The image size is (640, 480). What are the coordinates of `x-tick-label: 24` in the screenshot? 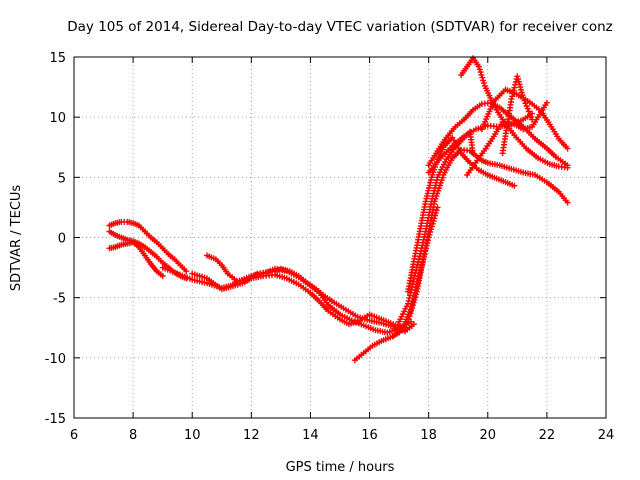 It's located at (606, 435).